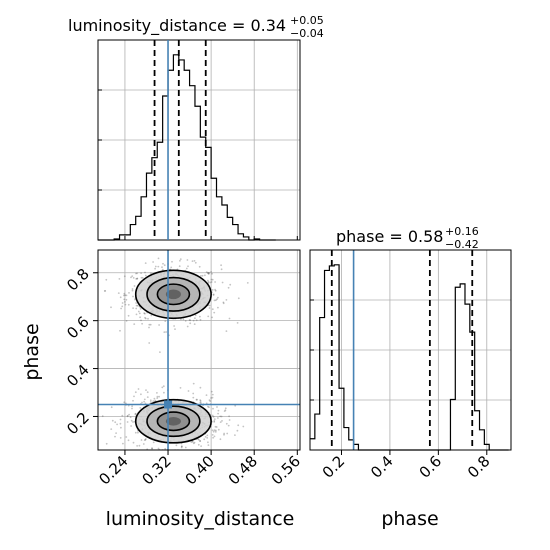 This screenshot has width=550, height=550. I want to click on y-axis-label-phase: phase, so click(32, 351).